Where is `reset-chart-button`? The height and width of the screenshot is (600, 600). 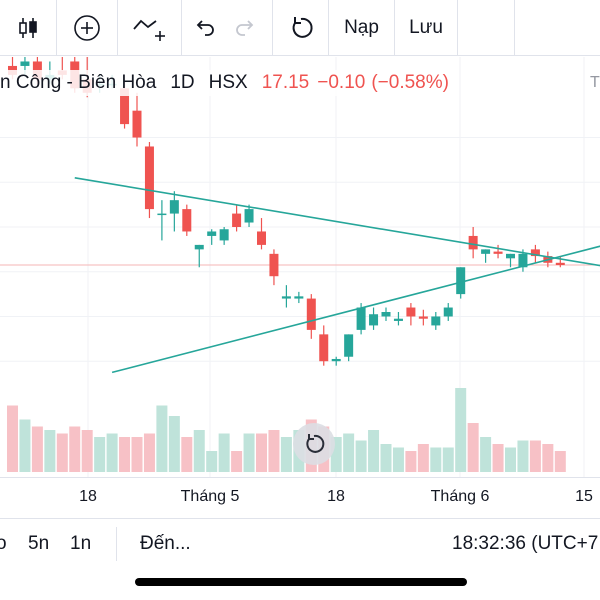 reset-chart-button is located at coordinates (314, 444).